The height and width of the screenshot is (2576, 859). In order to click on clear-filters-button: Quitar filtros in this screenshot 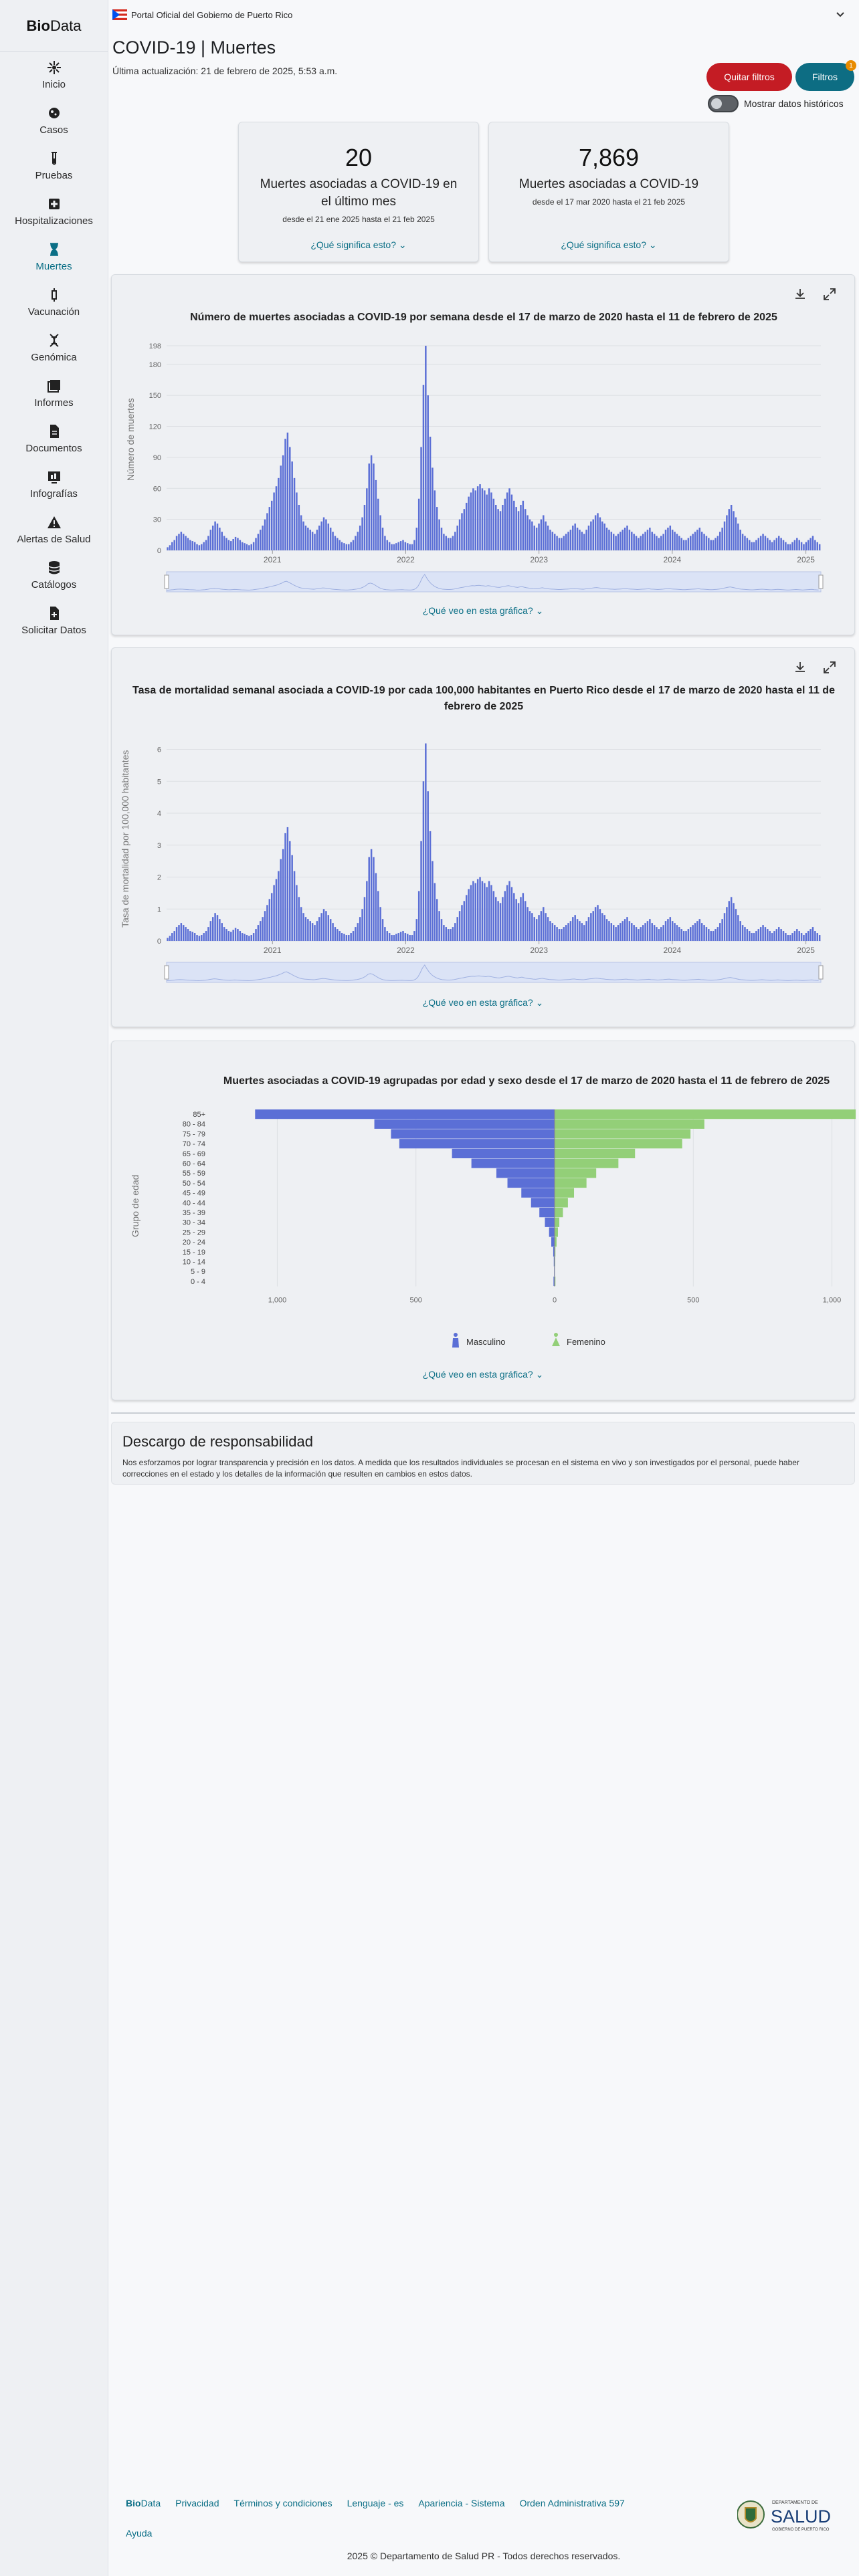, I will do `click(749, 77)`.